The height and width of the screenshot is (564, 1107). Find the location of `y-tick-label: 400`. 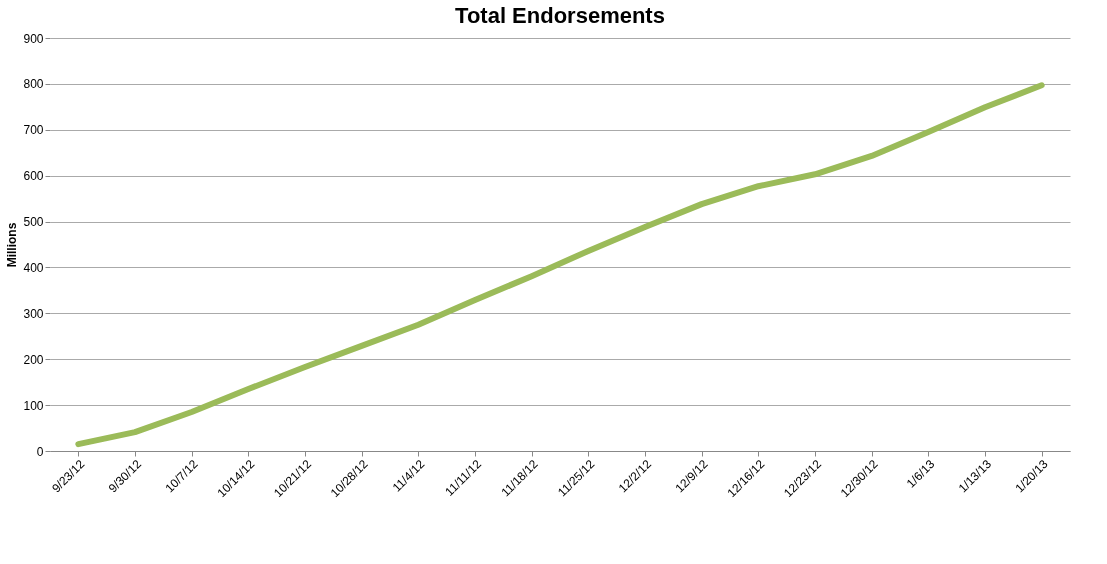

y-tick-label: 400 is located at coordinates (33, 267).